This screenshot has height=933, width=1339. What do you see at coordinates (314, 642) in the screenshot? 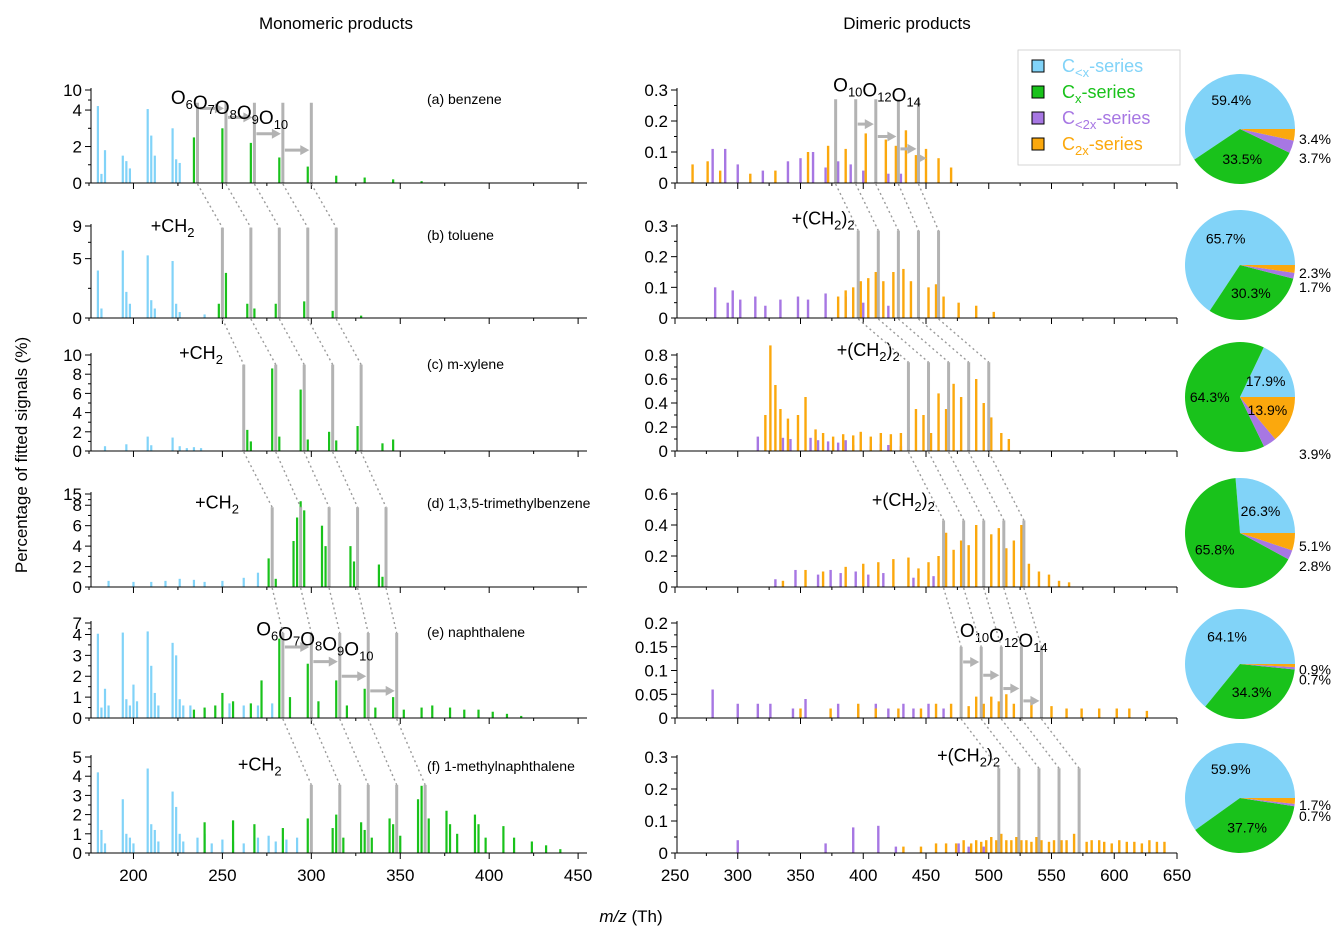
I see `oxygen-label: O6O7O8O9O10` at bounding box center [314, 642].